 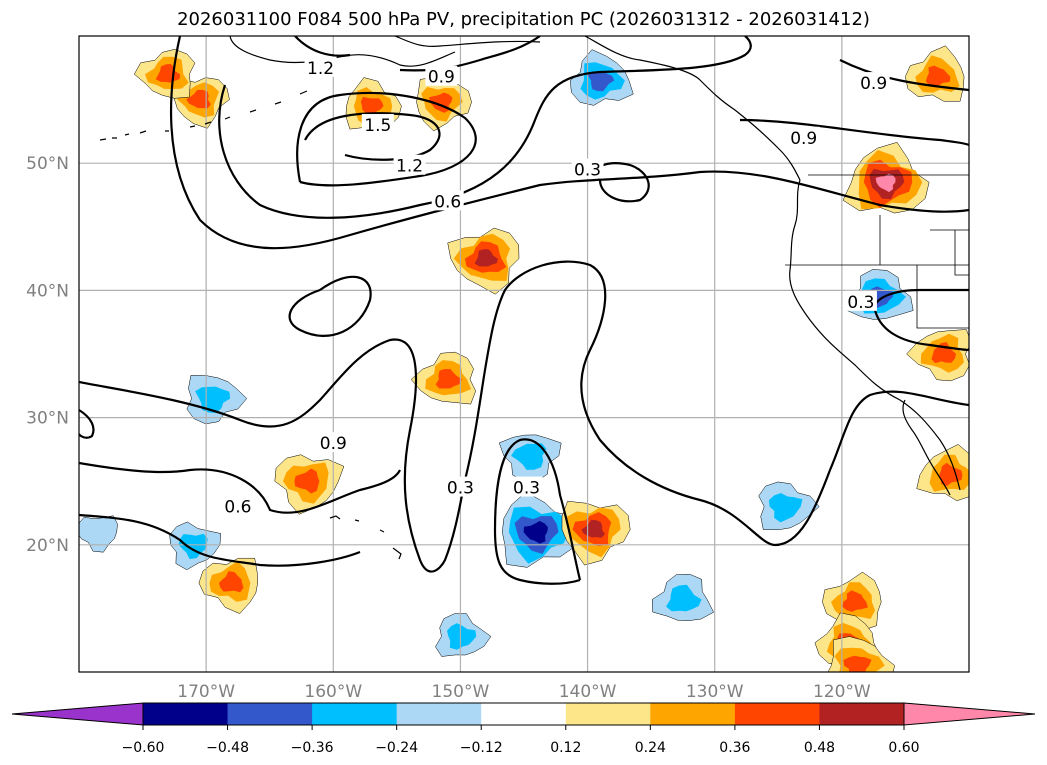 I want to click on lon-tick-label: 170°W, so click(x=206, y=692).